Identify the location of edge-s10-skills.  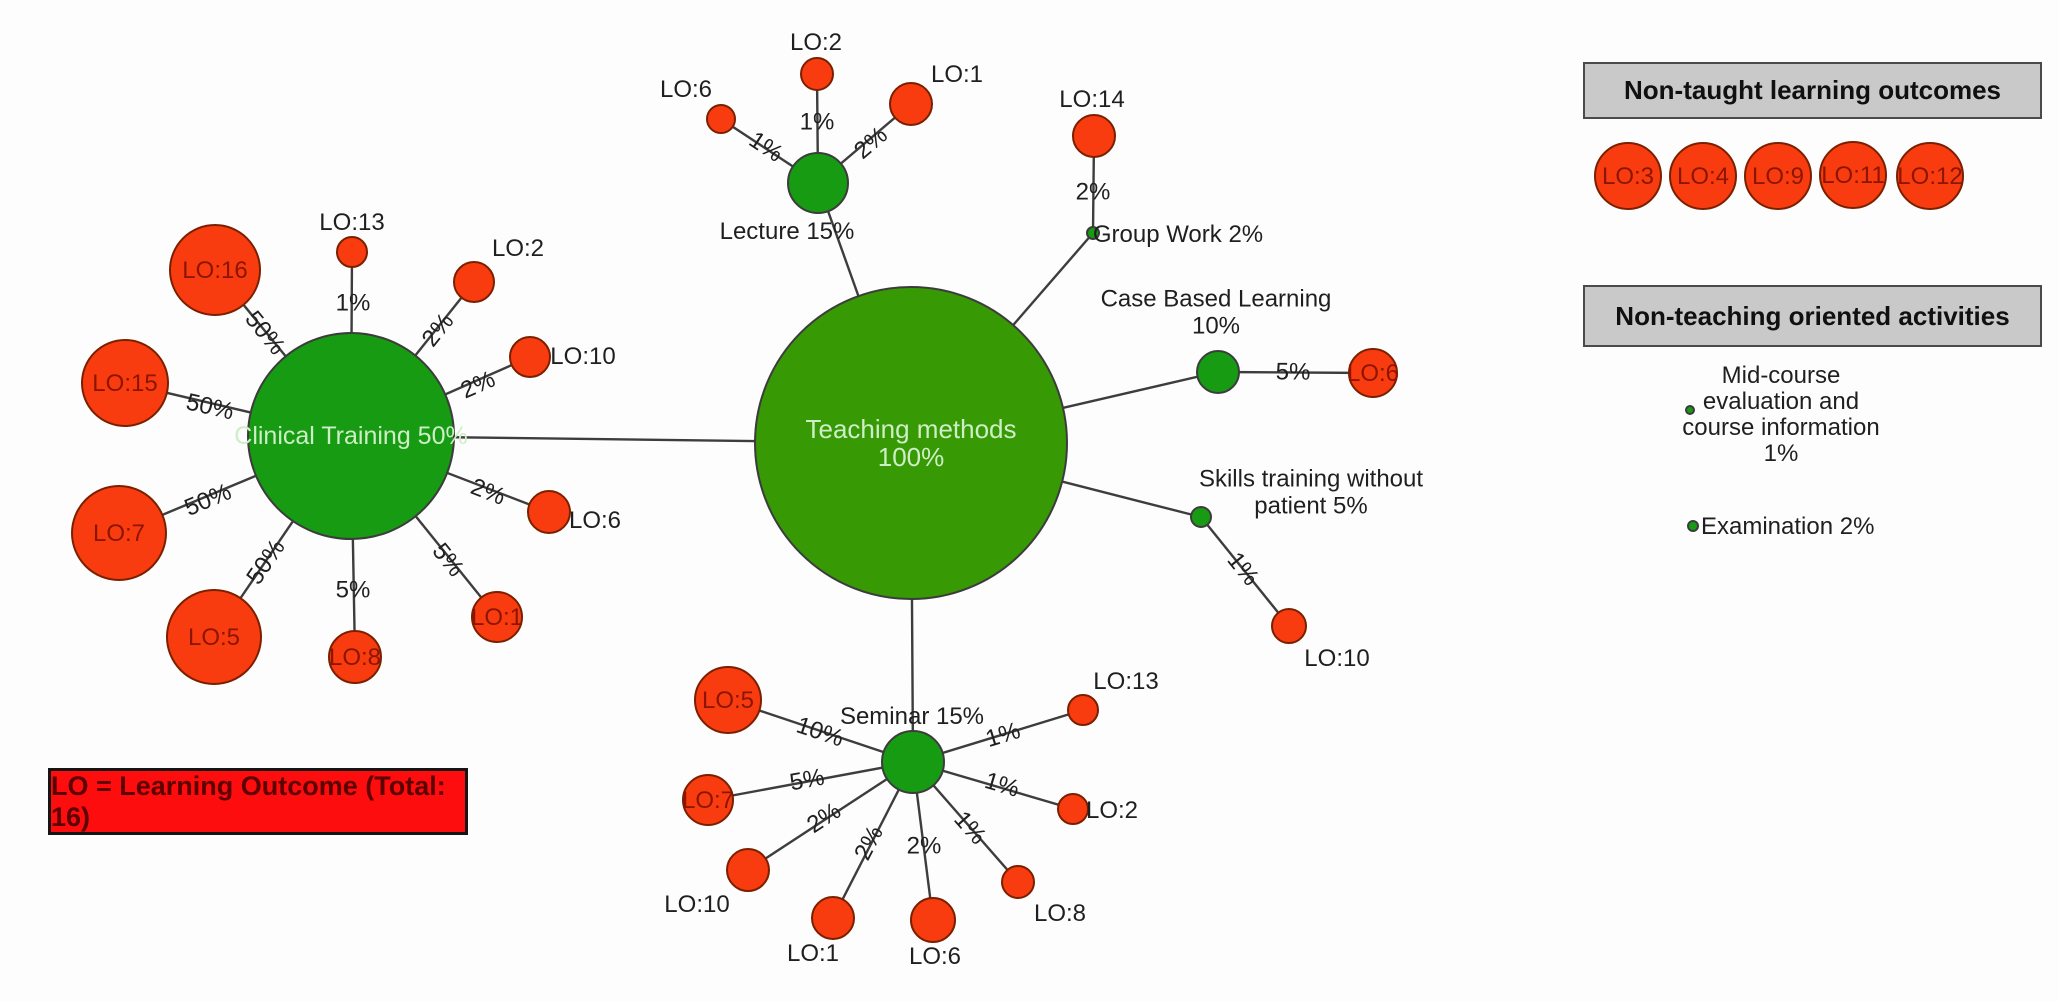
(1245, 571).